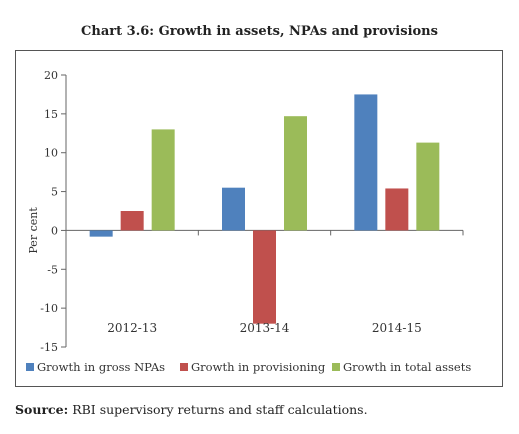 The height and width of the screenshot is (434, 519). I want to click on y-tick-label: -10, so click(49, 308).